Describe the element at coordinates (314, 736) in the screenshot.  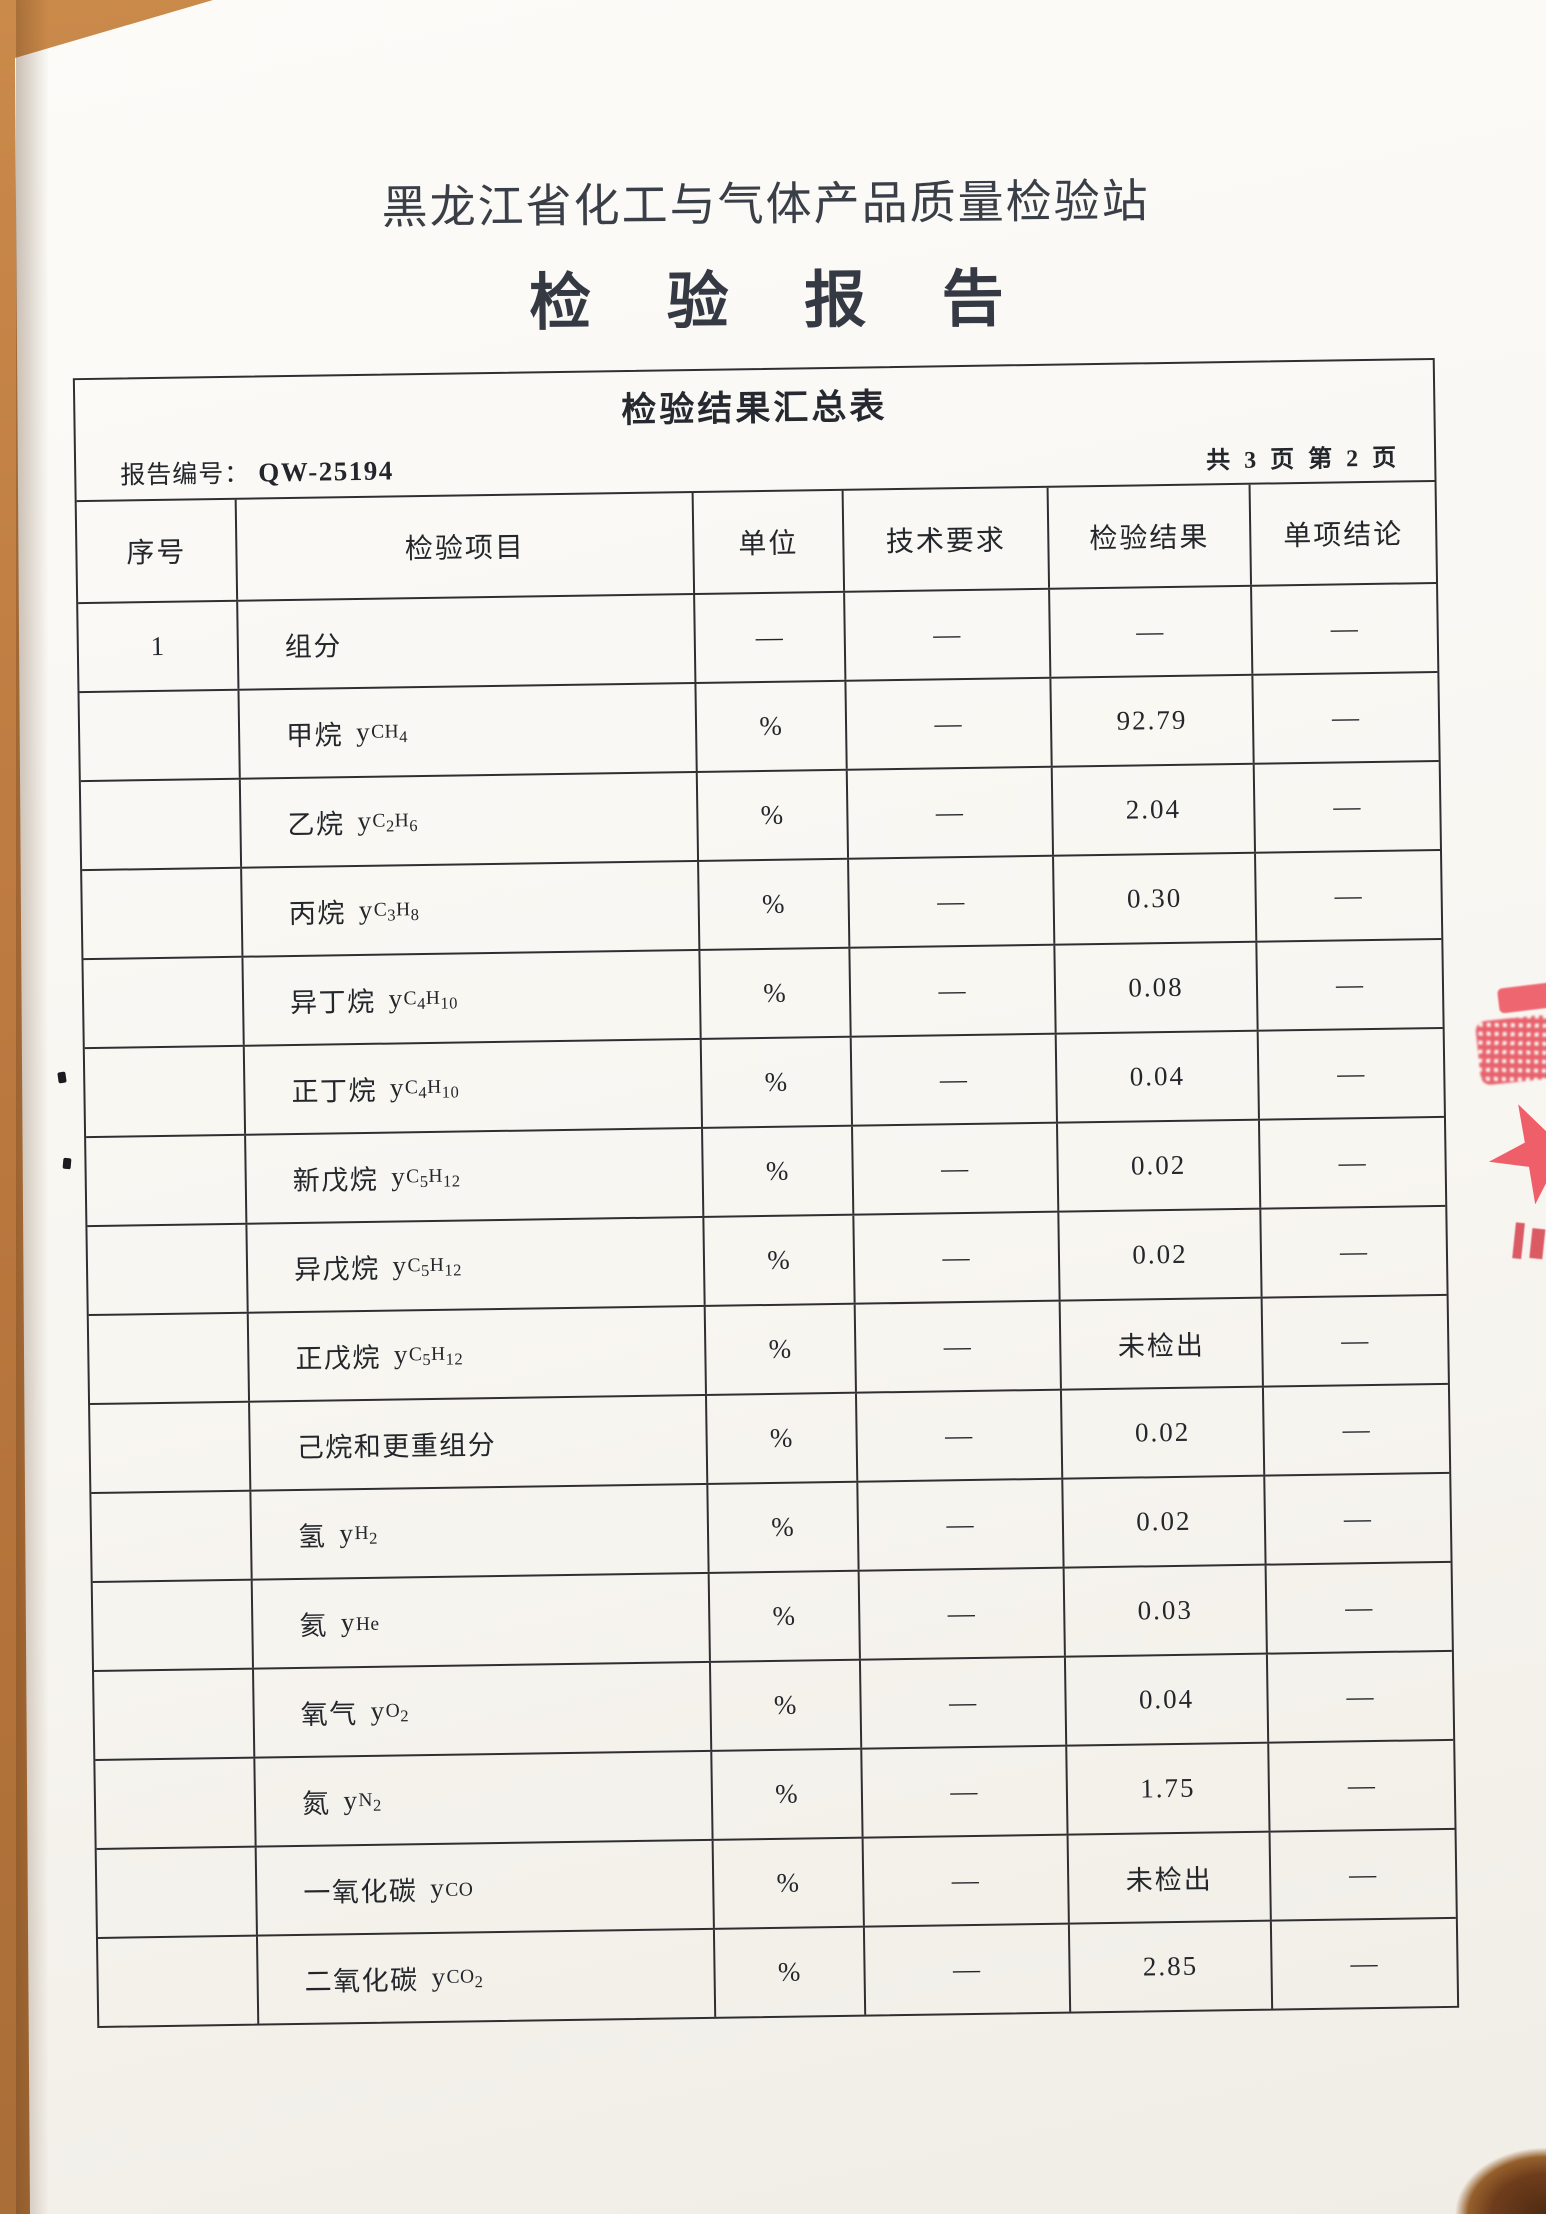
I see `item-name: 甲烷` at that location.